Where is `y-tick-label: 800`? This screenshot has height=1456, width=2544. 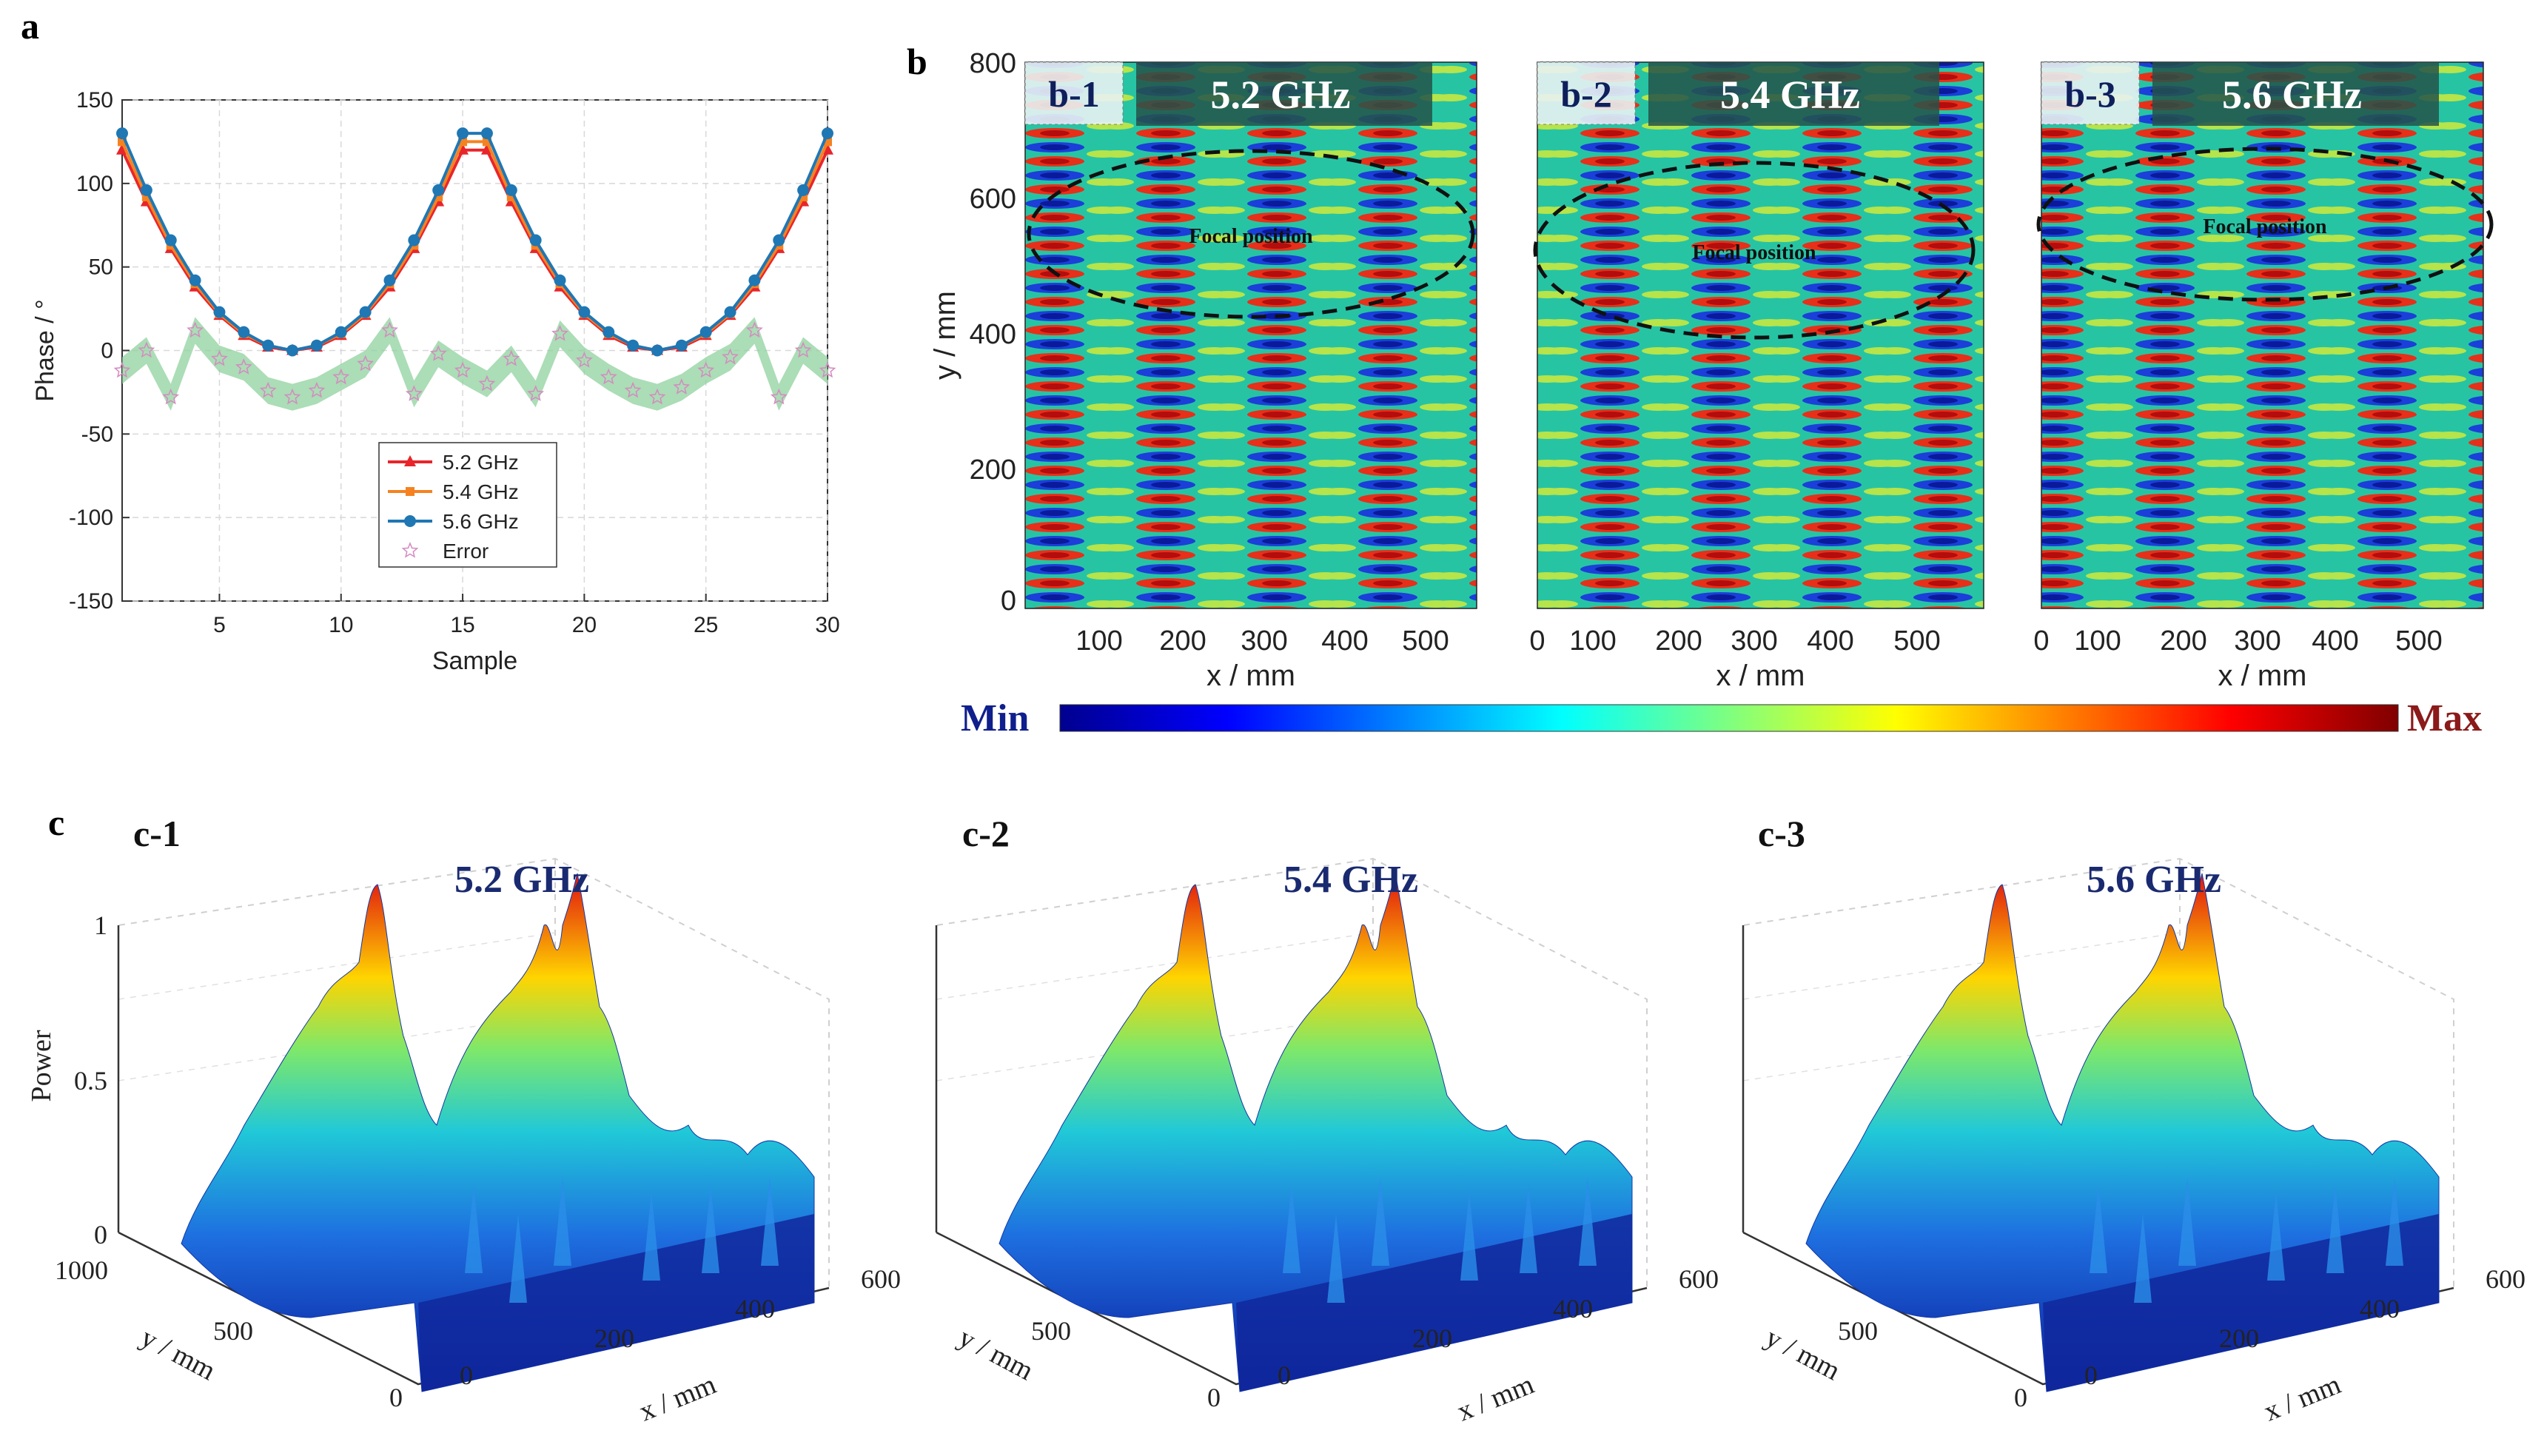 y-tick-label: 800 is located at coordinates (993, 63).